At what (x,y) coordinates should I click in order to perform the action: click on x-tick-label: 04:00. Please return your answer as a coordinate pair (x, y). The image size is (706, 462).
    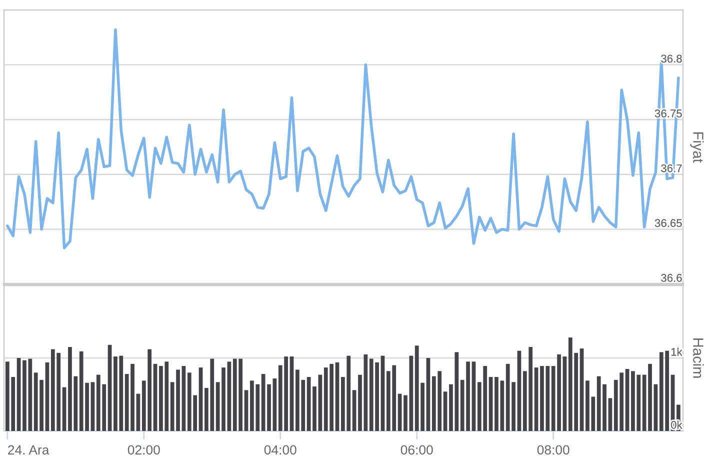
    Looking at the image, I should click on (280, 450).